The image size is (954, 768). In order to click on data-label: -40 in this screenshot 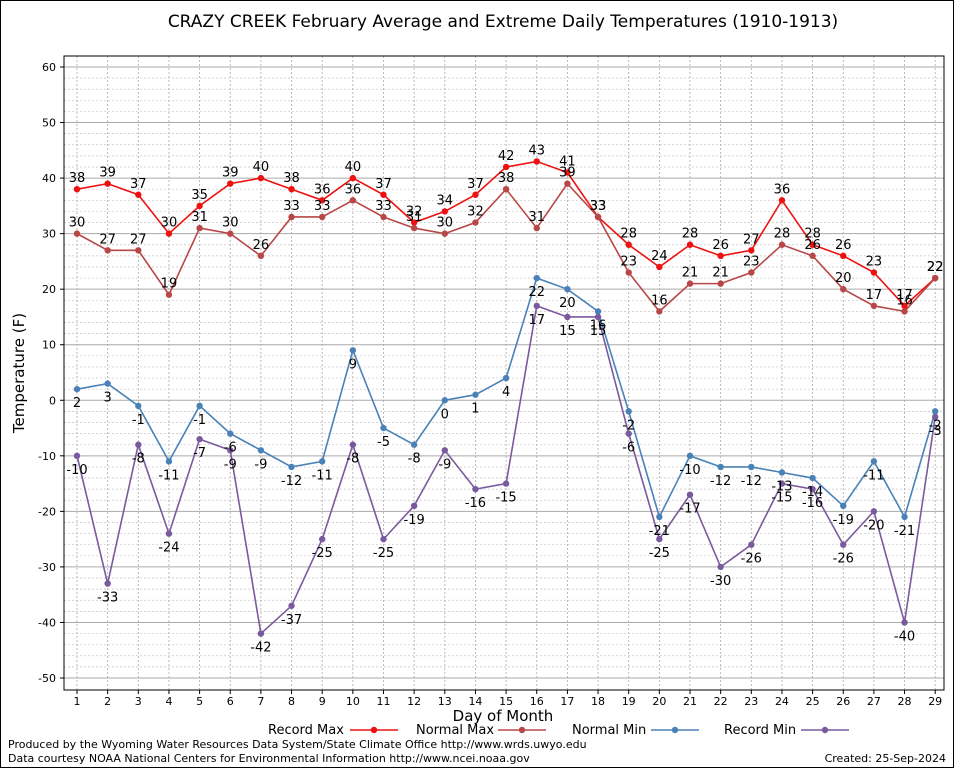, I will do `click(904, 636)`.